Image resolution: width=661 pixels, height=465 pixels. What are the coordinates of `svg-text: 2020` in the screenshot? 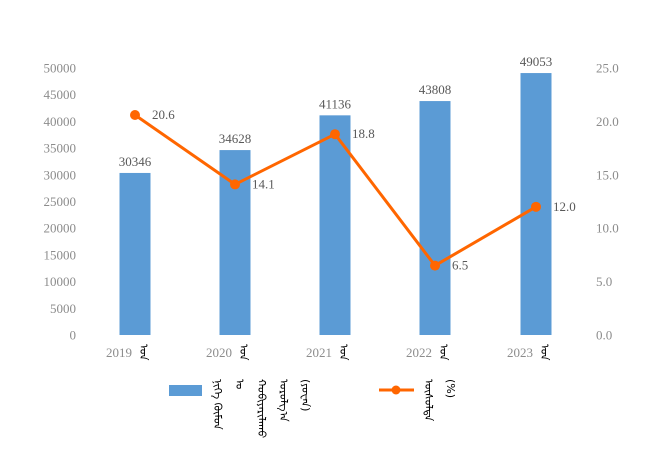 It's located at (219, 352).